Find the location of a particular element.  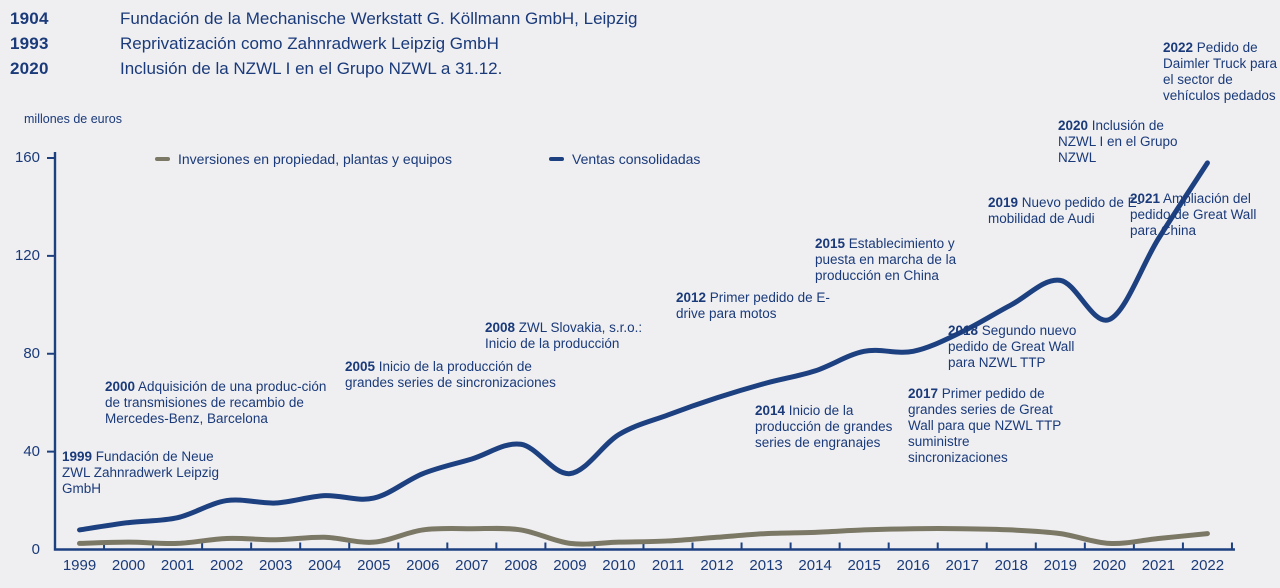

x-axis-year-label: 2016 is located at coordinates (913, 565).